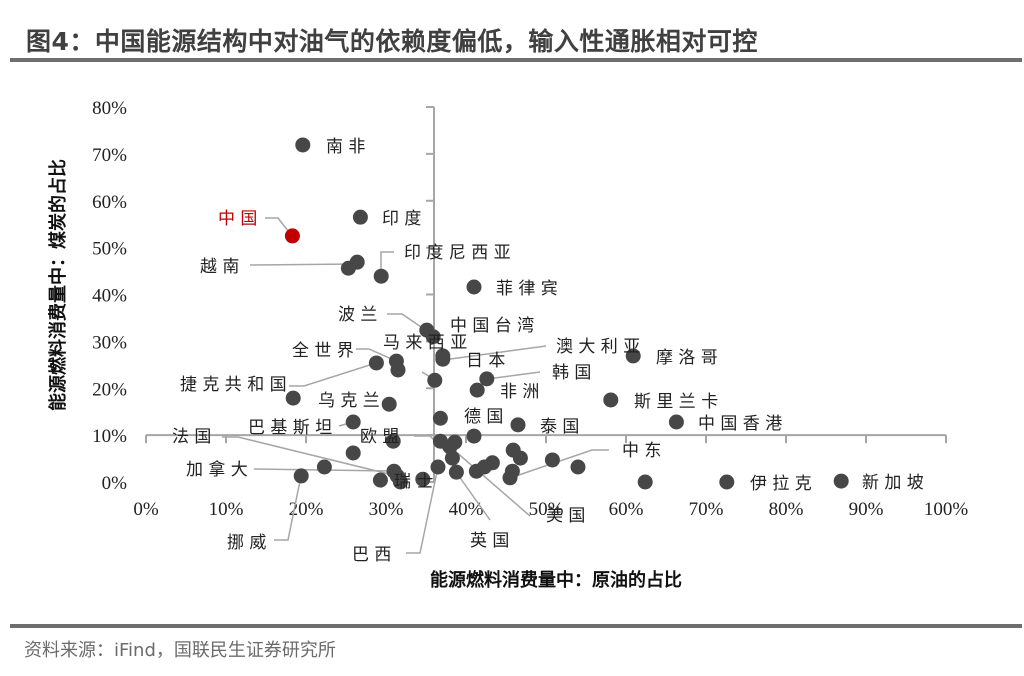 The width and height of the screenshot is (1024, 676). I want to click on y-tick-label: 0%, so click(115, 483).